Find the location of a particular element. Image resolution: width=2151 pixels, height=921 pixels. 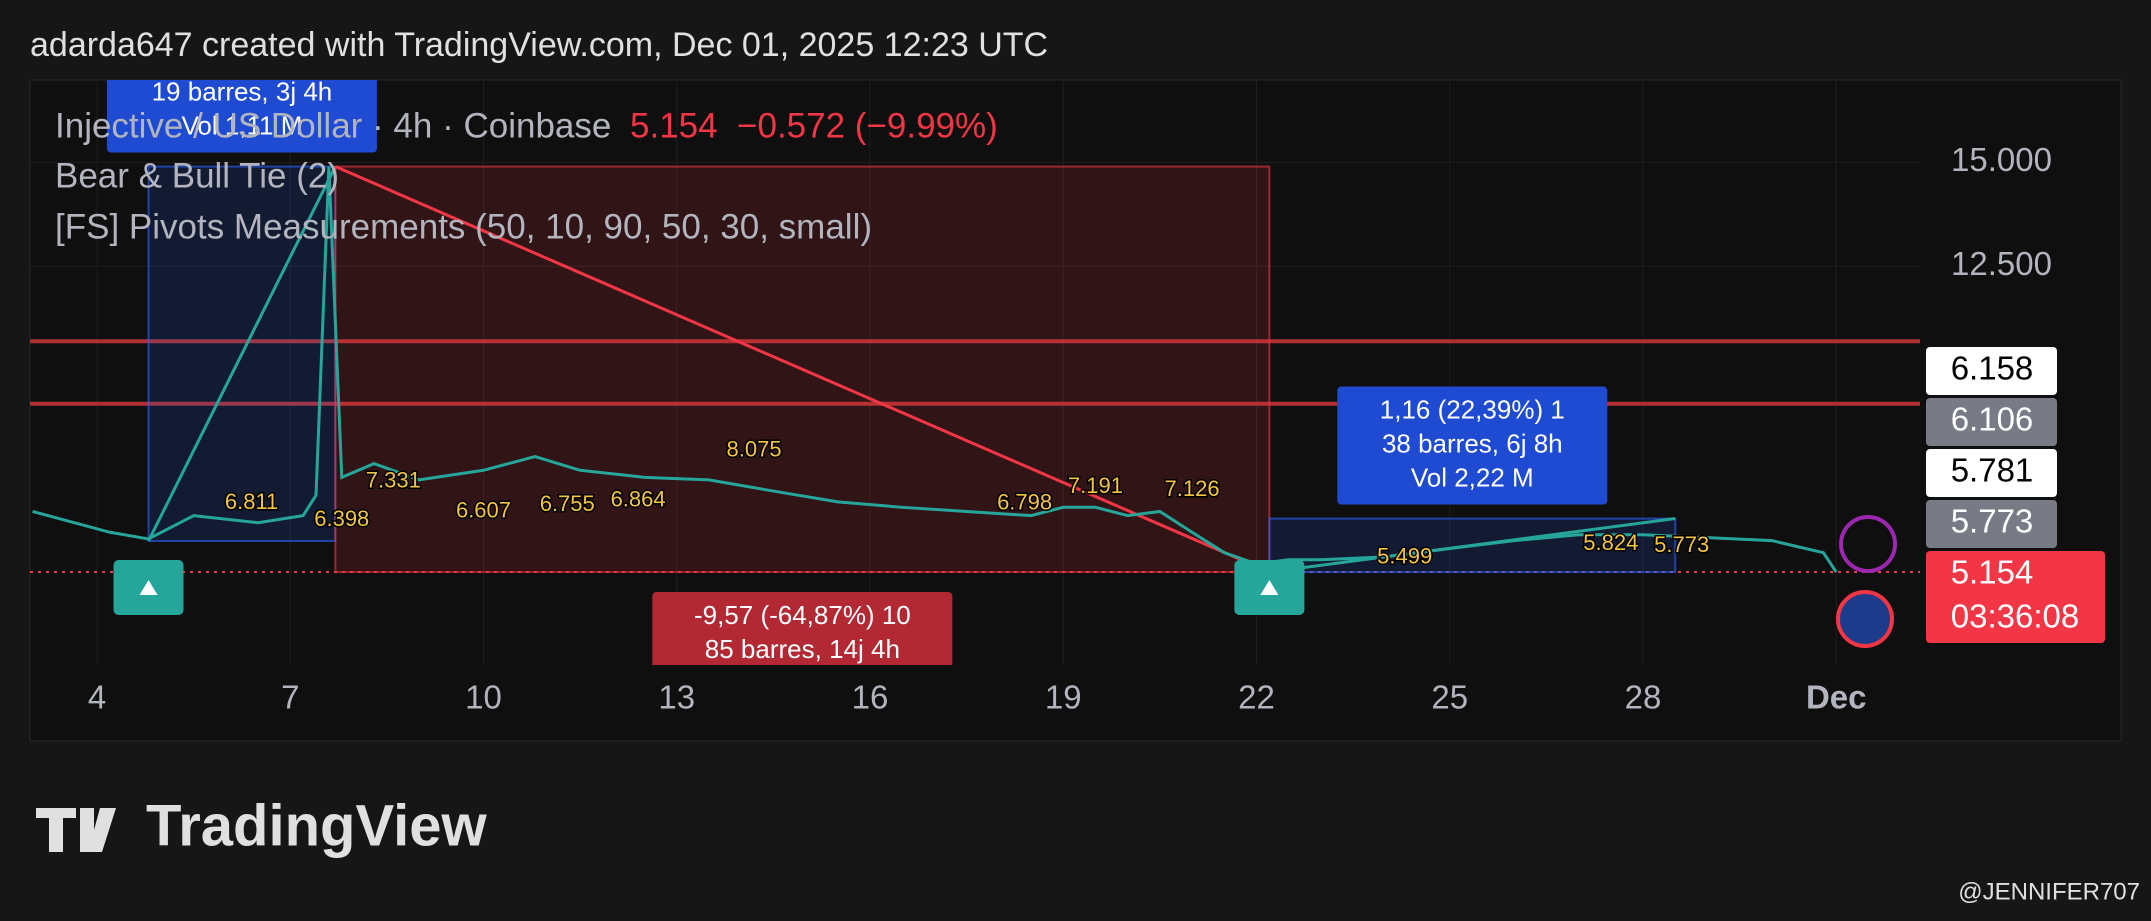

pivot-label: 6.755 is located at coordinates (567, 503).